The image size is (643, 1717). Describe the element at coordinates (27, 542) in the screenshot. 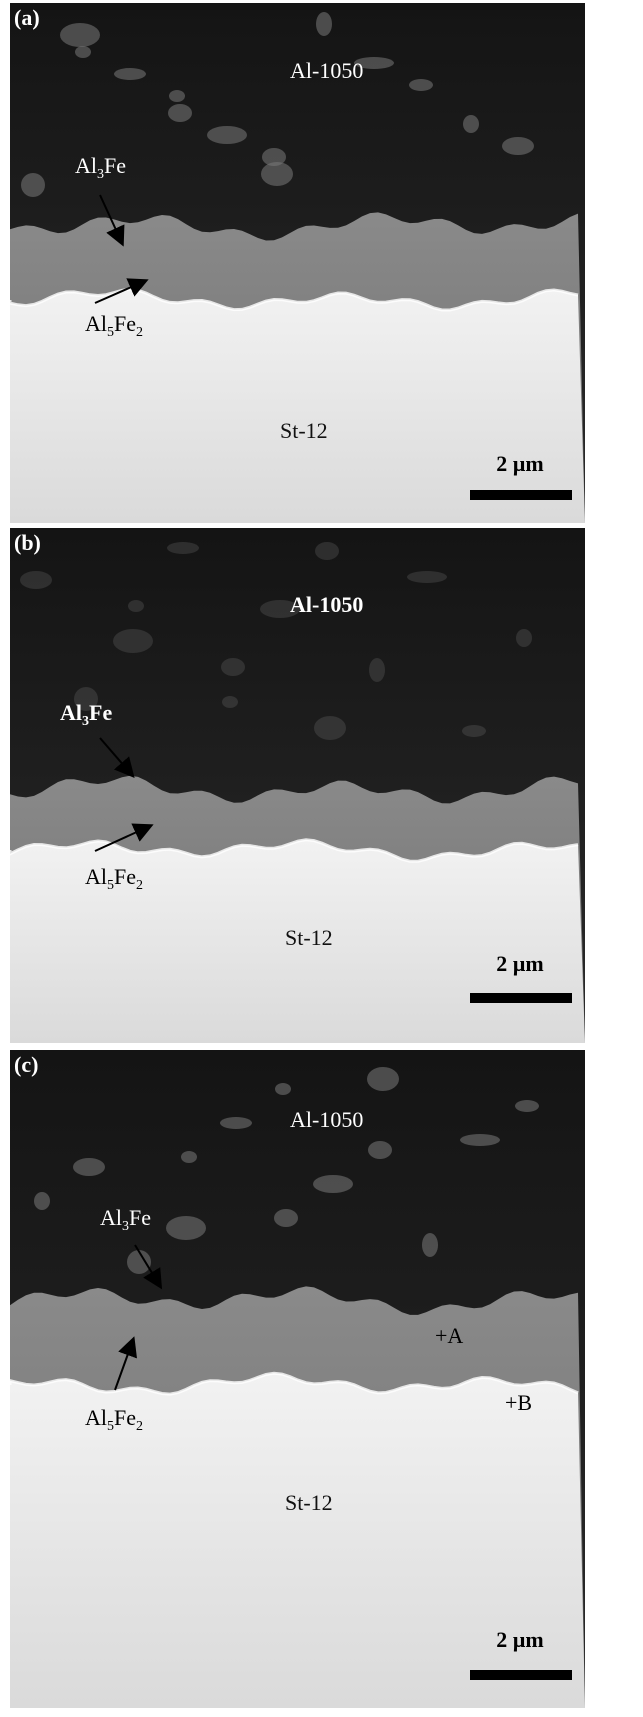

I see `panel-label: (b)` at that location.